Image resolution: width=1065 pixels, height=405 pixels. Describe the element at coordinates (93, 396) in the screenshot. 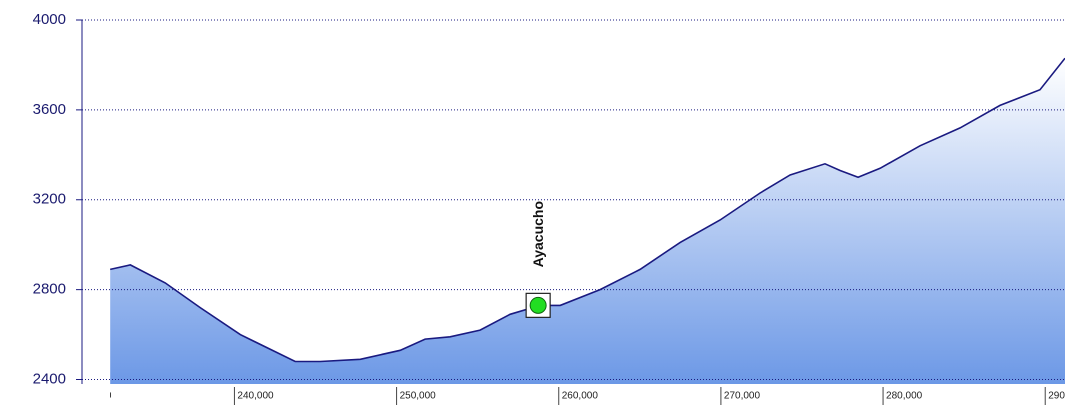

I see `x-tick-label: 230,000` at that location.